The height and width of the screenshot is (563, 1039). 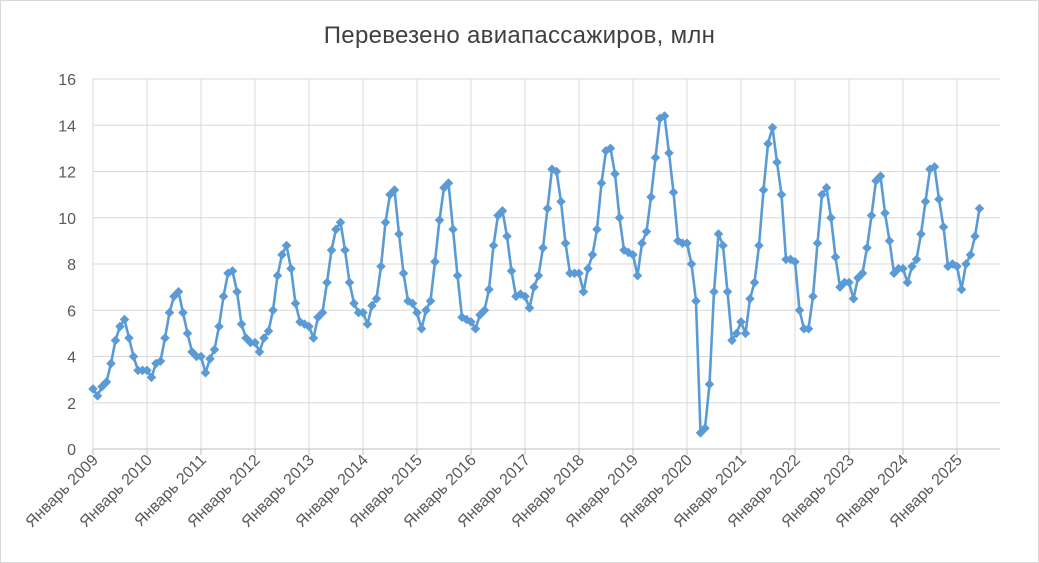 What do you see at coordinates (67, 173) in the screenshot?
I see `y-tick-label: 12` at bounding box center [67, 173].